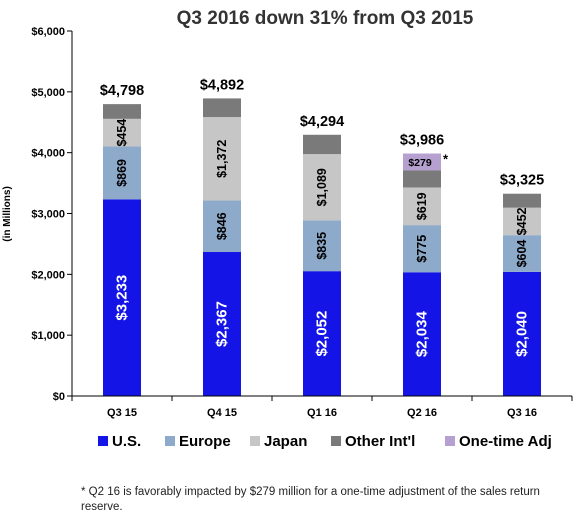 This screenshot has width=580, height=522. Describe the element at coordinates (48, 154) in the screenshot. I see `y-tick-label: $4,000` at that location.